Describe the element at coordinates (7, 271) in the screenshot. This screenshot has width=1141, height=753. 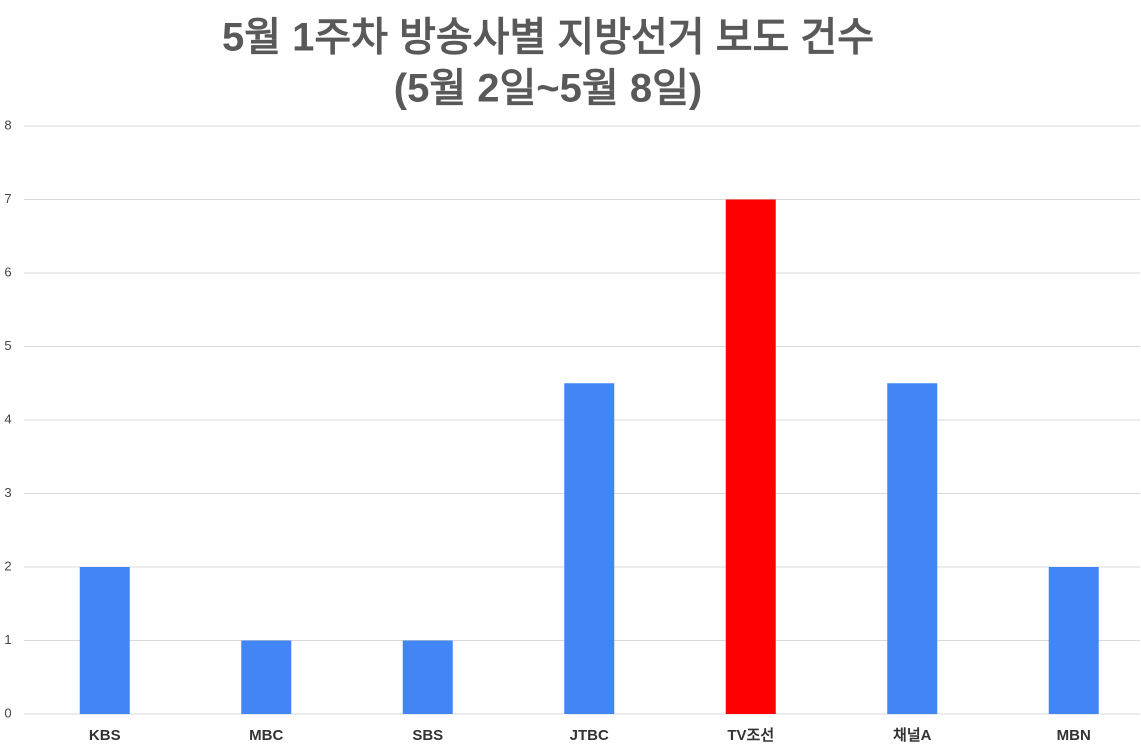
I see `y-tick-label: 6` at that location.